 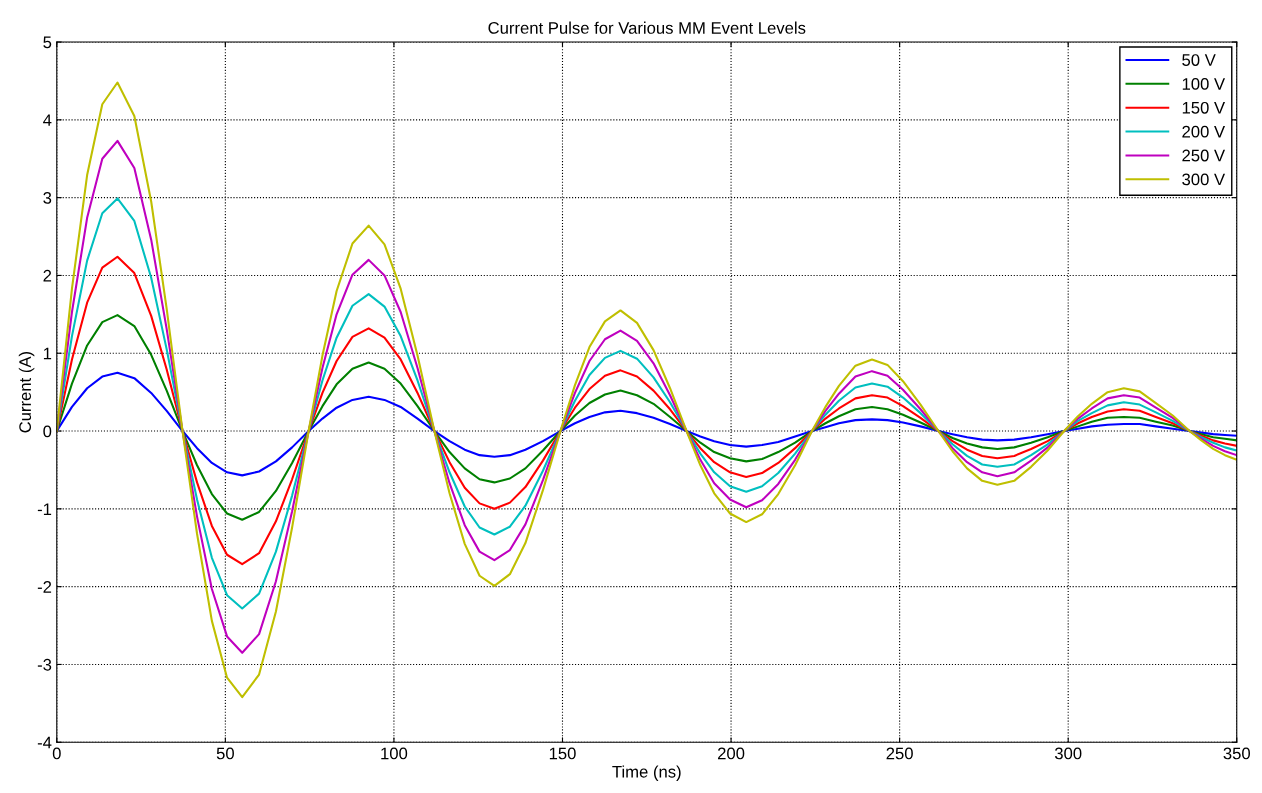 I want to click on legend-label: 300 V, so click(x=1204, y=179).